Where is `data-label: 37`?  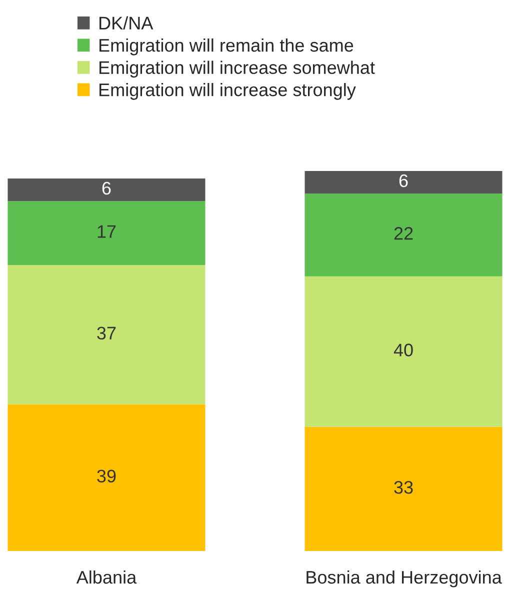 data-label: 37 is located at coordinates (106, 333).